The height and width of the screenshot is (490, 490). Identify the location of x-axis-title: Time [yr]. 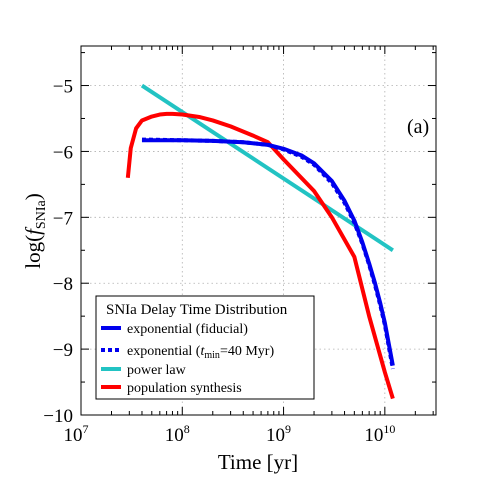
(258, 462).